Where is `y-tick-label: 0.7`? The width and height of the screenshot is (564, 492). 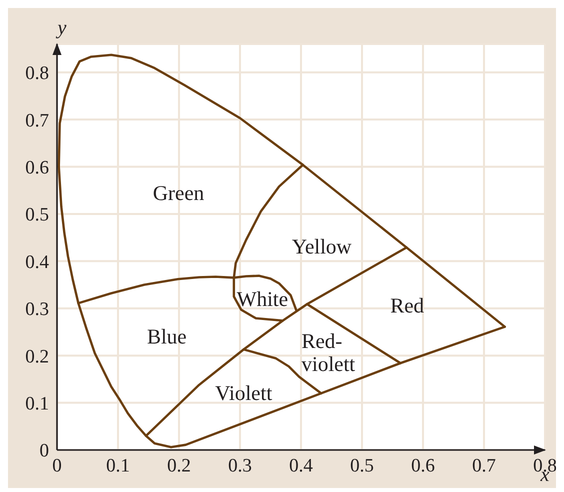
y-tick-label: 0.7 is located at coordinates (37, 121).